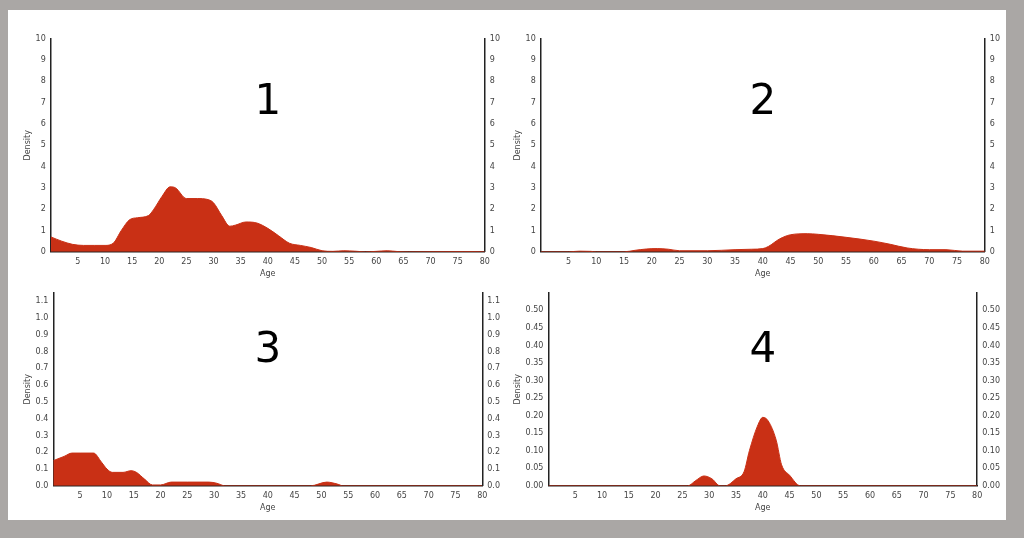  What do you see at coordinates (42, 318) in the screenshot?
I see `y-tick-label: 1.0` at bounding box center [42, 318].